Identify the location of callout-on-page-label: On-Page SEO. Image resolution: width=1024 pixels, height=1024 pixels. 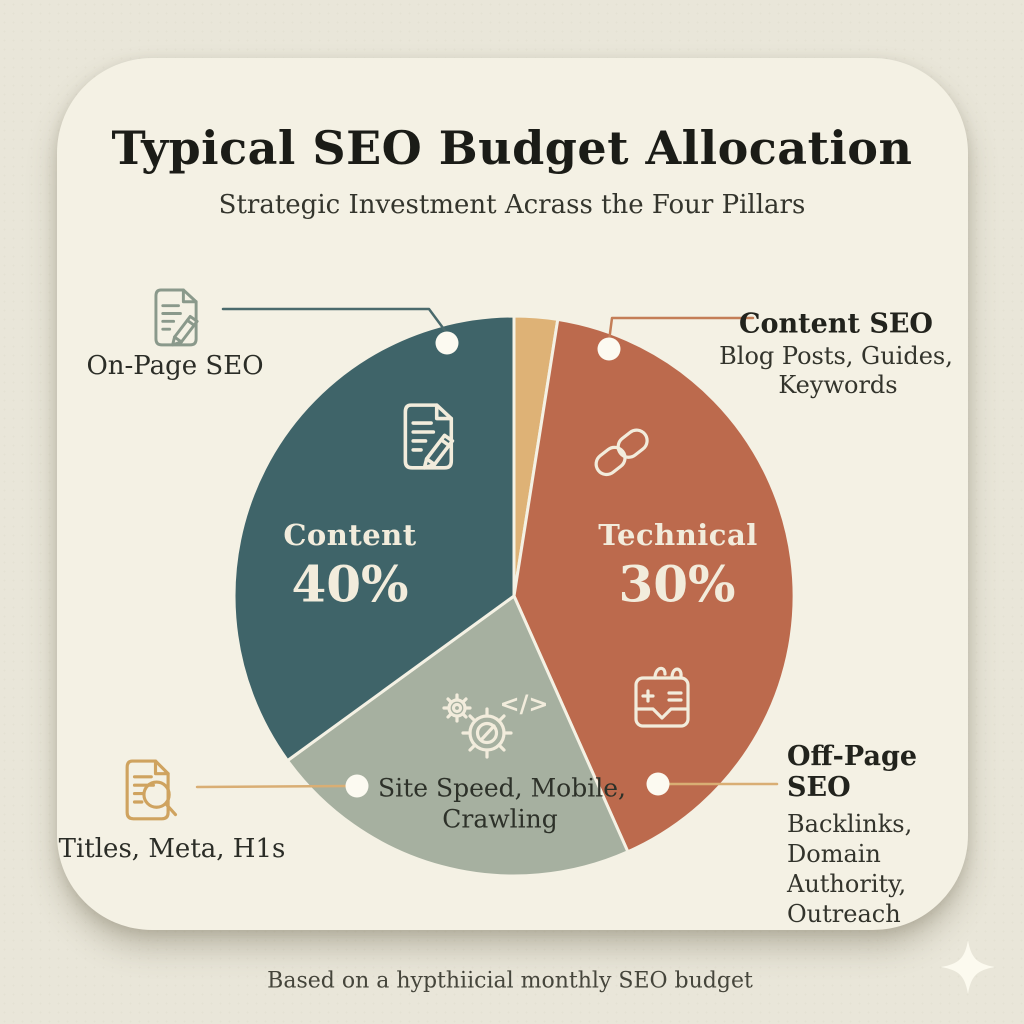
(175, 366).